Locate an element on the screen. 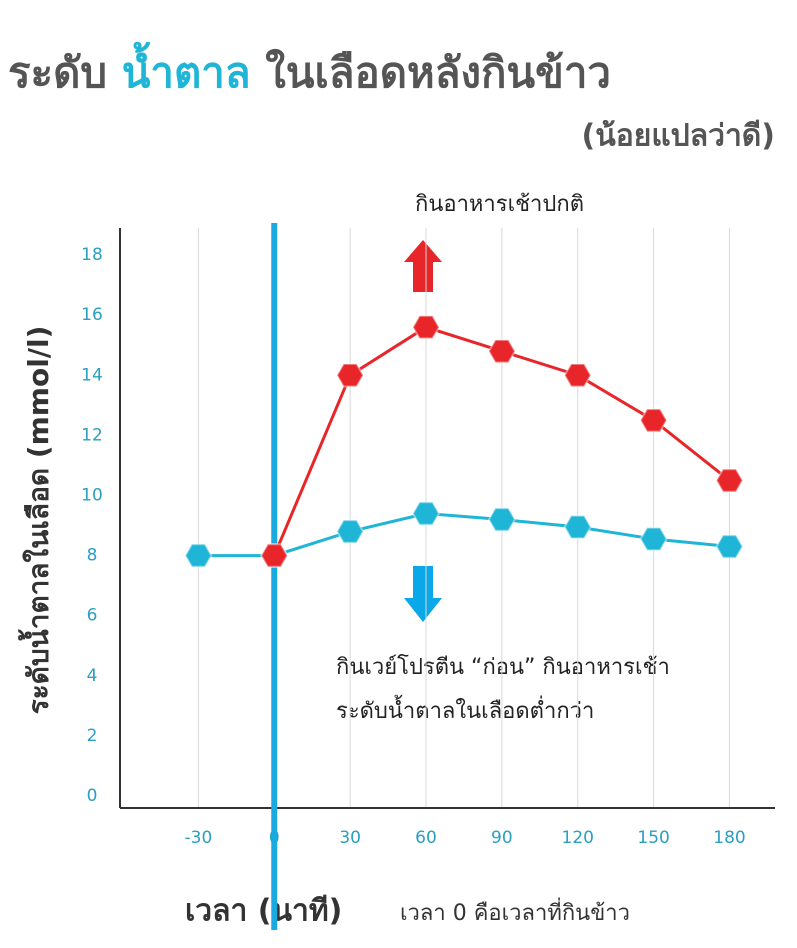 This screenshot has width=797, height=948. chart-title: ระดับ น้ำตาล ในเลือดหลังกินข้าว is located at coordinates (309, 69).